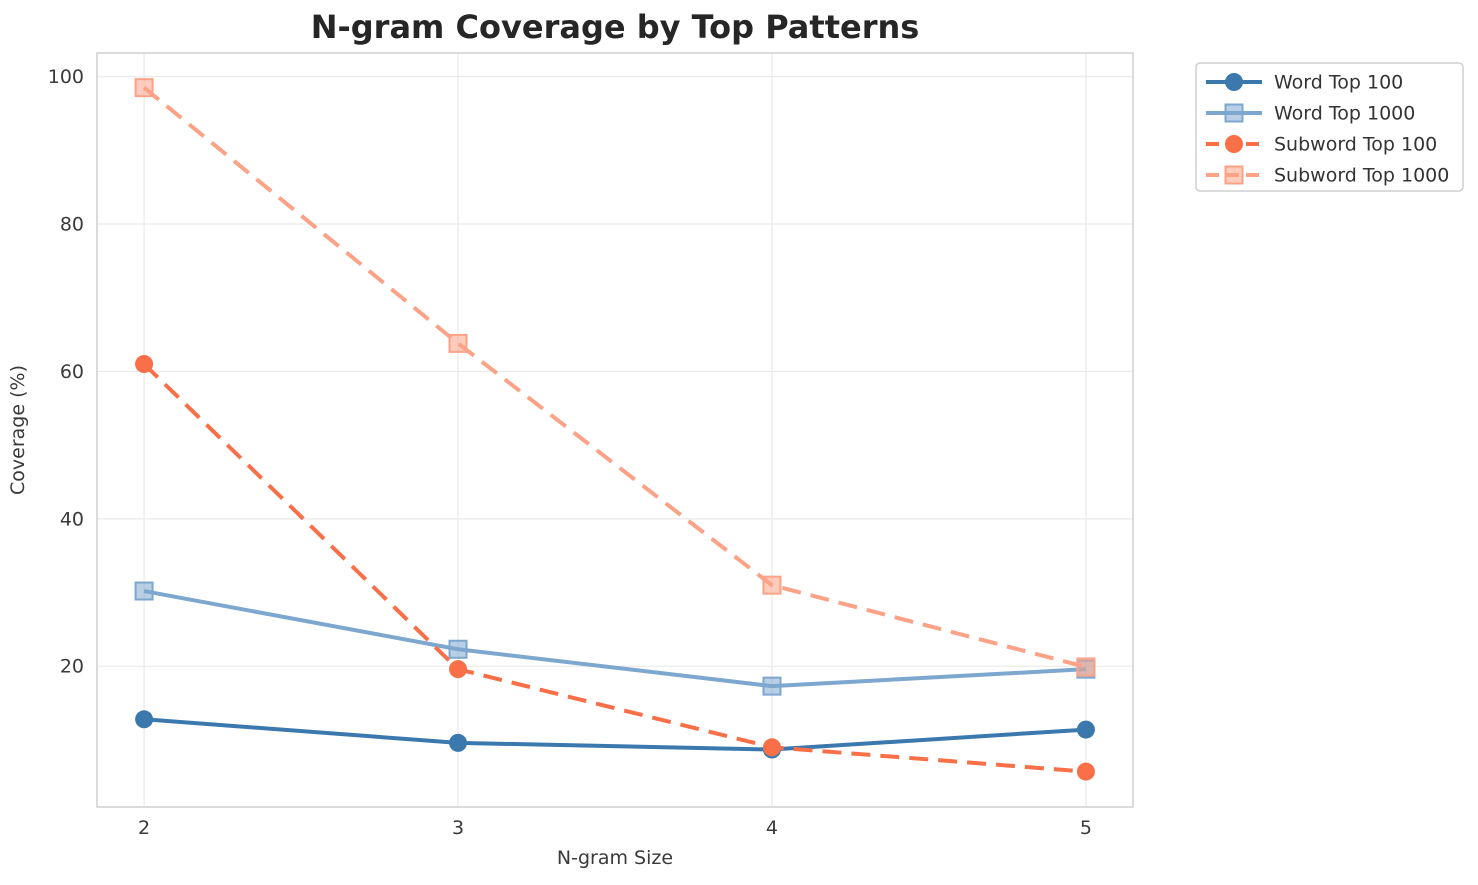  I want to click on marker-word-top-100-x2, so click(144, 719).